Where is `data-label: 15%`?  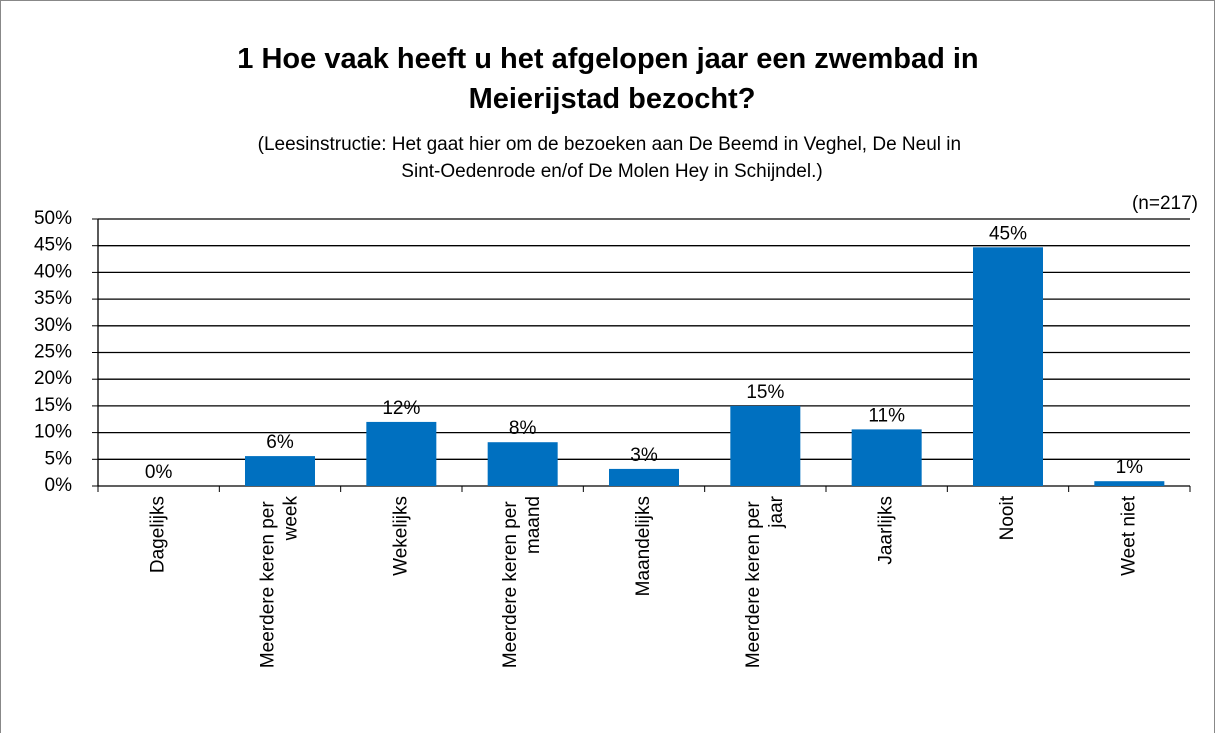
data-label: 15% is located at coordinates (765, 392).